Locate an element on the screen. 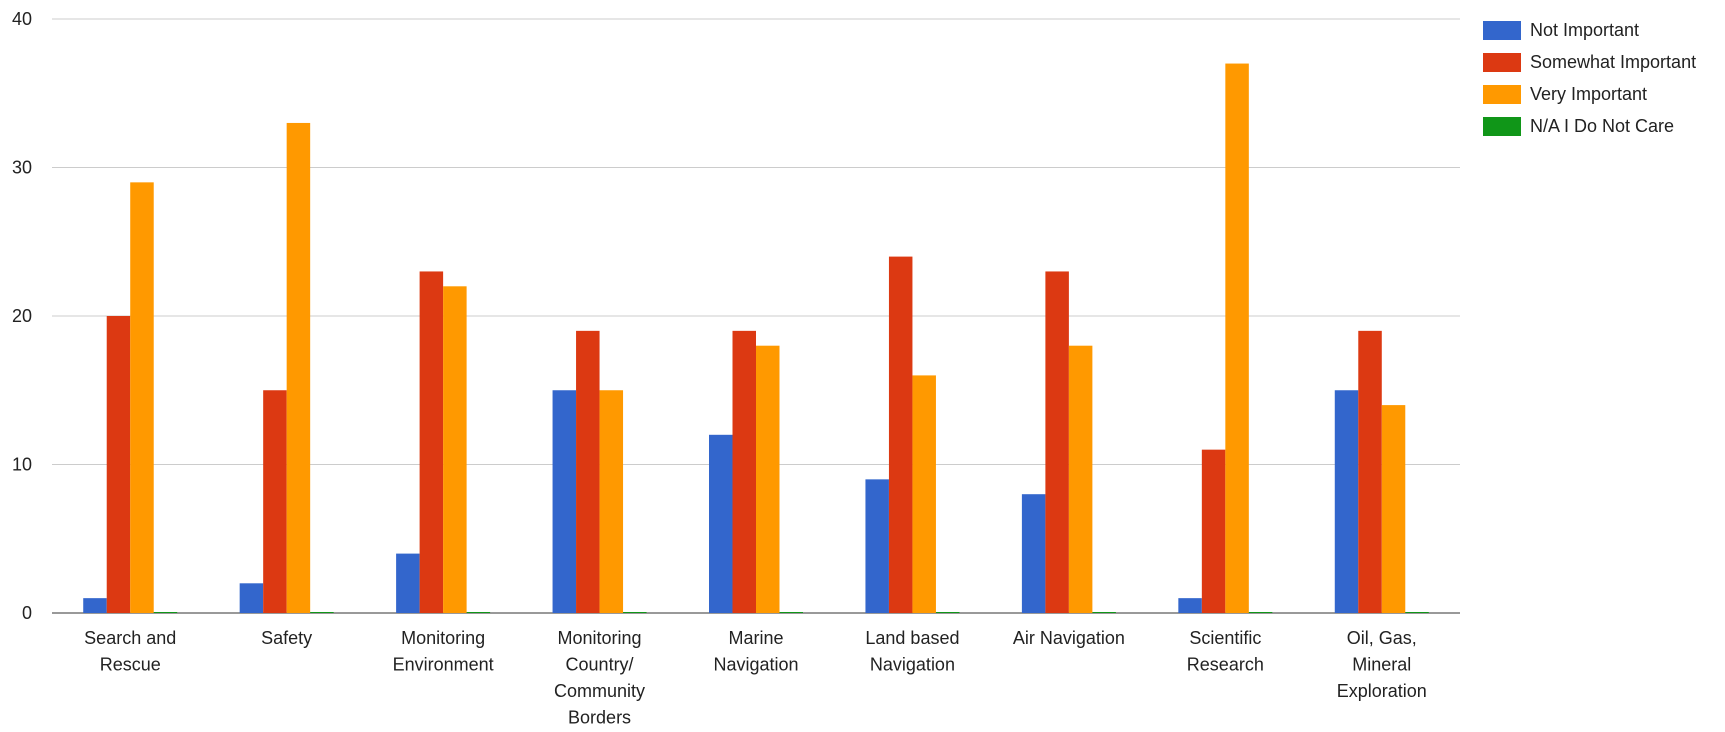 The height and width of the screenshot is (732, 1725). x-tick-label: Rescue is located at coordinates (130, 665).